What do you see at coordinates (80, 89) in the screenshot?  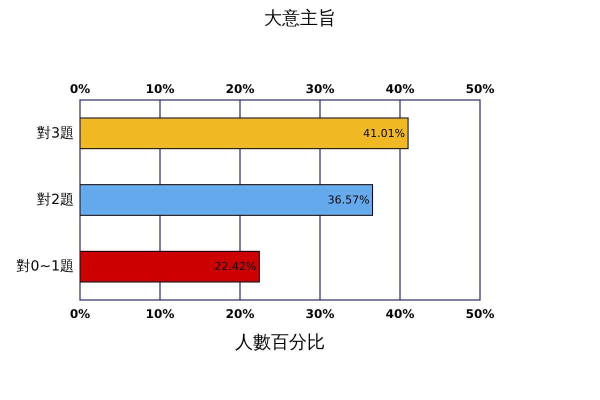 I see `x-tick-label: 0%` at bounding box center [80, 89].